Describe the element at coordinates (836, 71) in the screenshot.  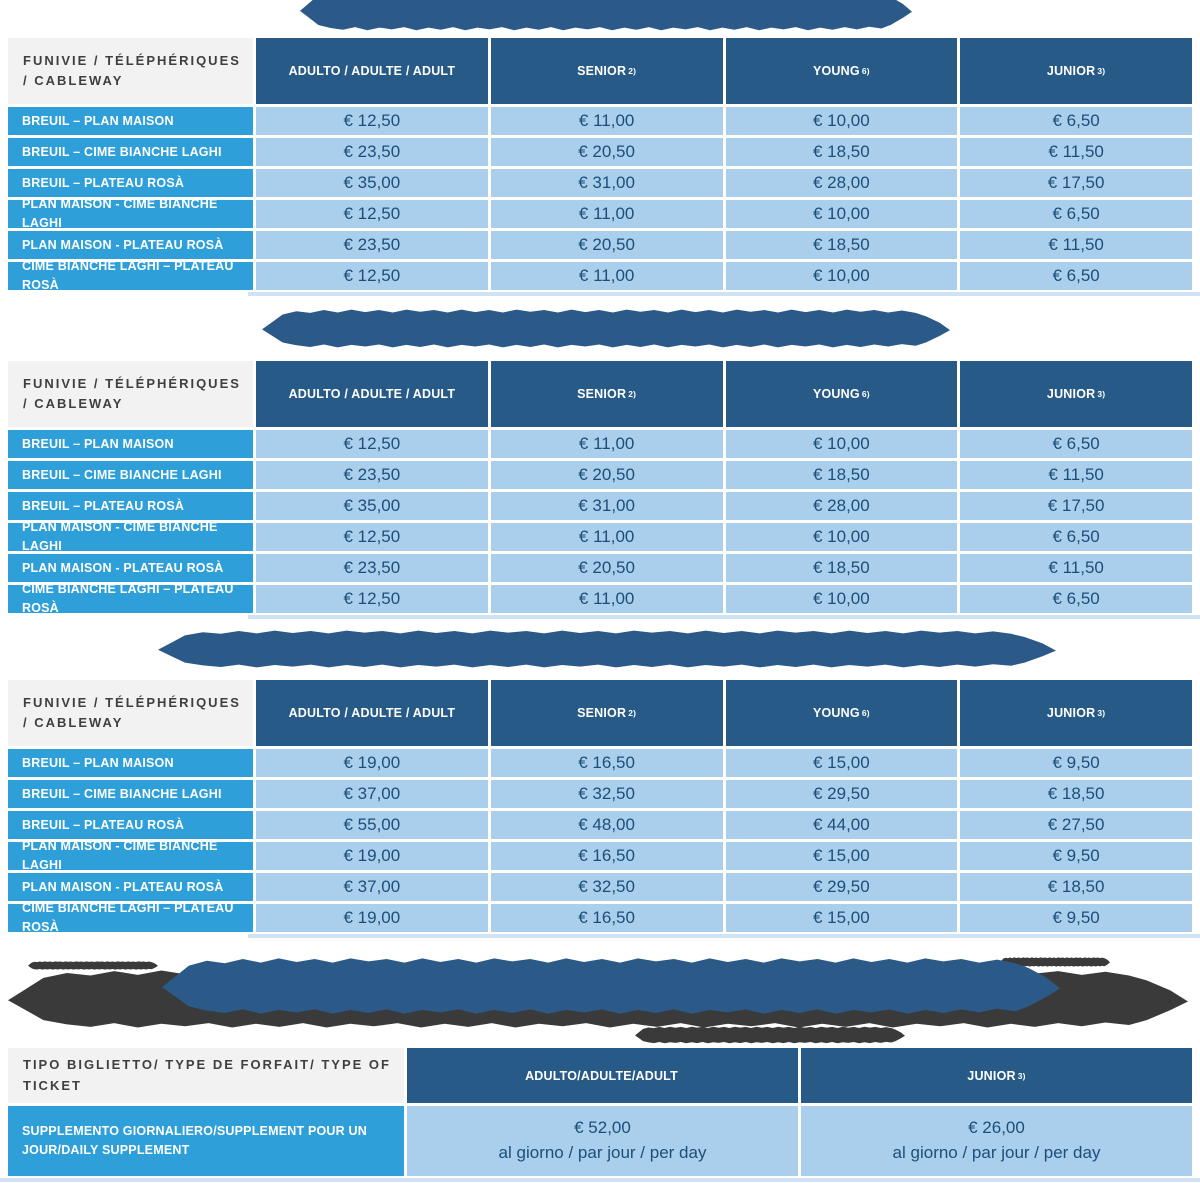
I see `column-header-label: YOUNG` at that location.